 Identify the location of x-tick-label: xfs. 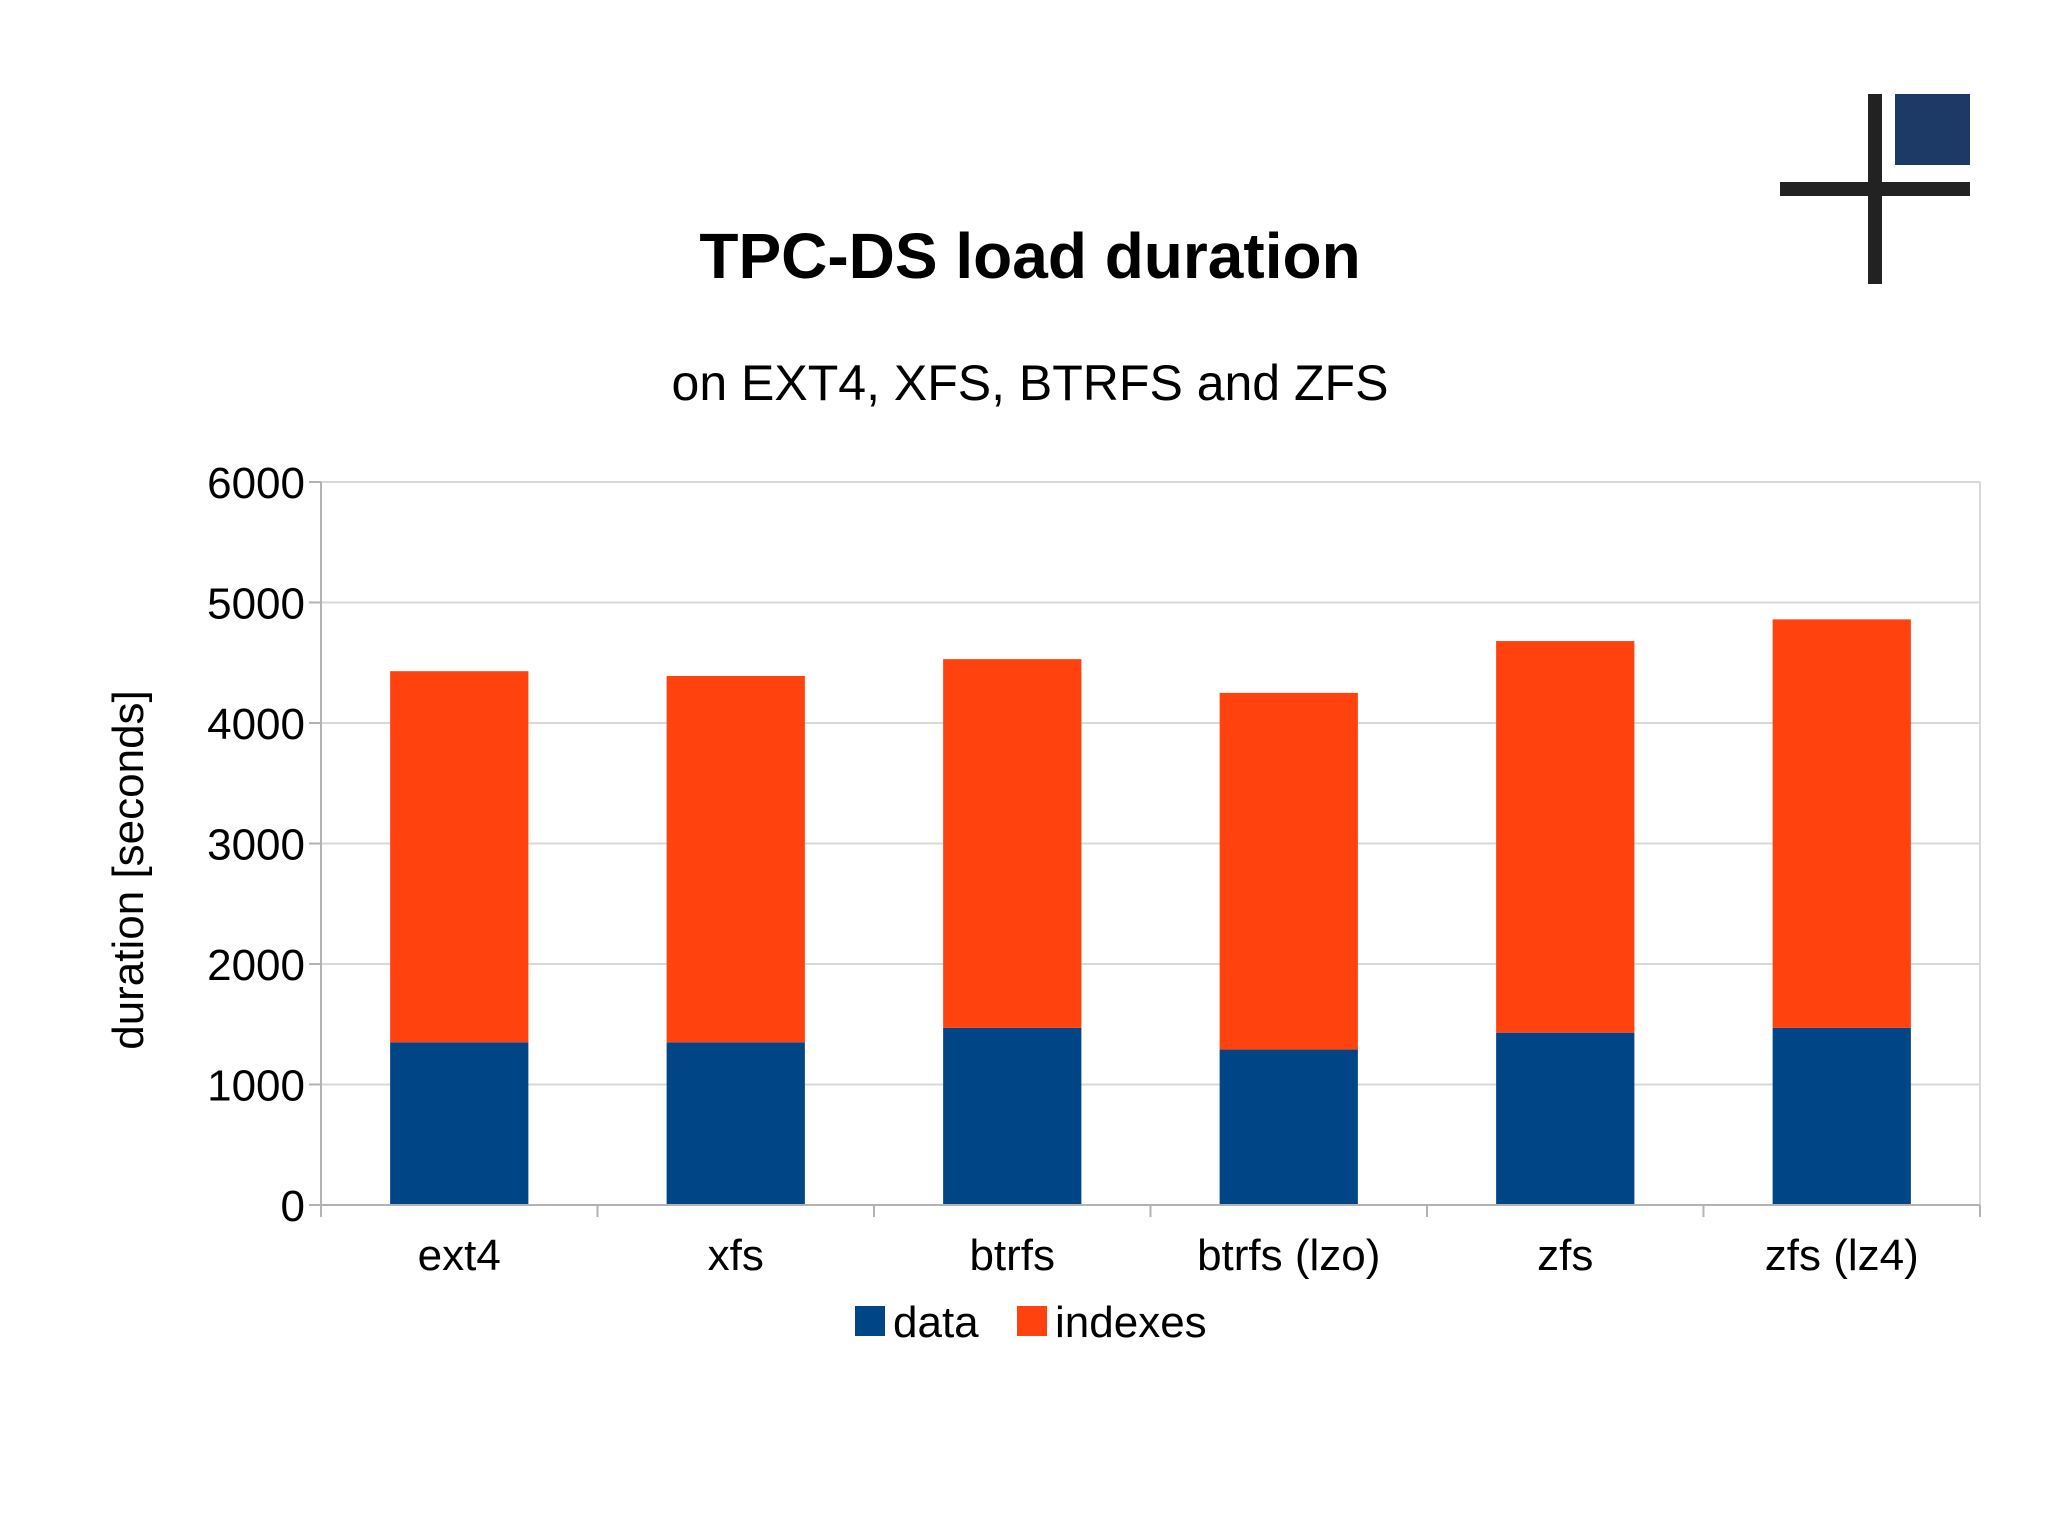
(736, 1255).